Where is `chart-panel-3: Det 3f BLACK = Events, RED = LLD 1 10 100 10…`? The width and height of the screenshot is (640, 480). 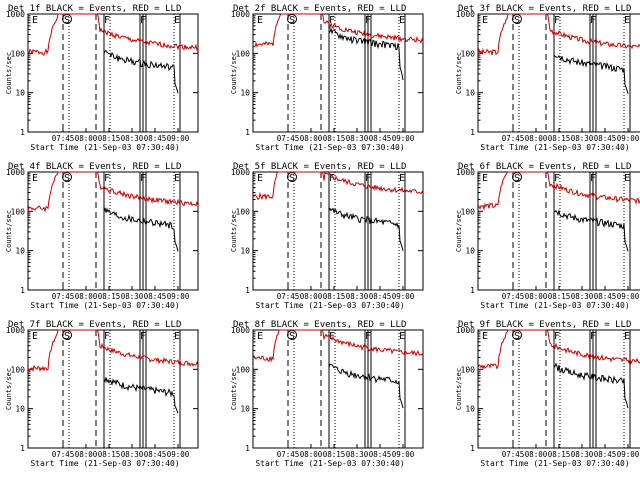
chart-panel-3: Det 3f BLACK = Events, RED = LLD 1 10 100 10… is located at coordinates (547, 78).